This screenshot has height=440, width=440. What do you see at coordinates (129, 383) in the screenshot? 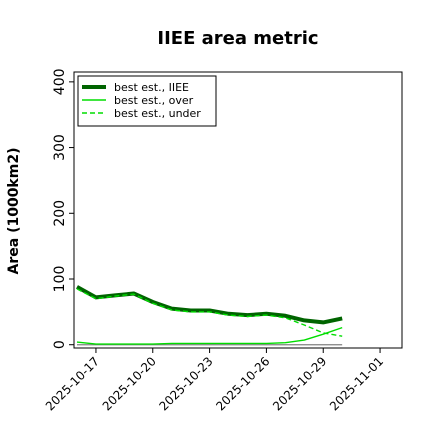
I see `x-tick-label: 2025-10-20` at bounding box center [129, 383].